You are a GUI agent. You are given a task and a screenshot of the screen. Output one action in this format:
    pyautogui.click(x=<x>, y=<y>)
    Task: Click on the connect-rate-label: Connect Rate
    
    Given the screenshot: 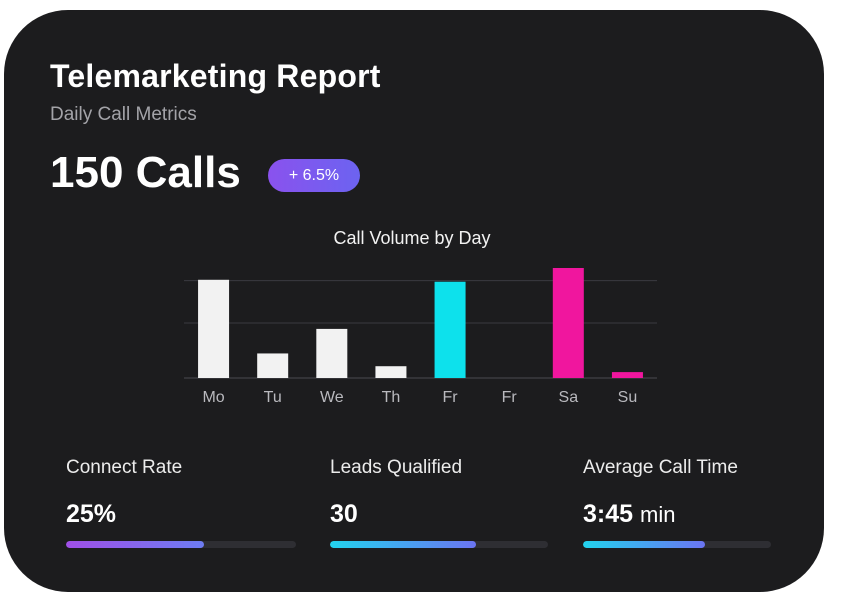 What is the action you would take?
    pyautogui.click(x=124, y=467)
    